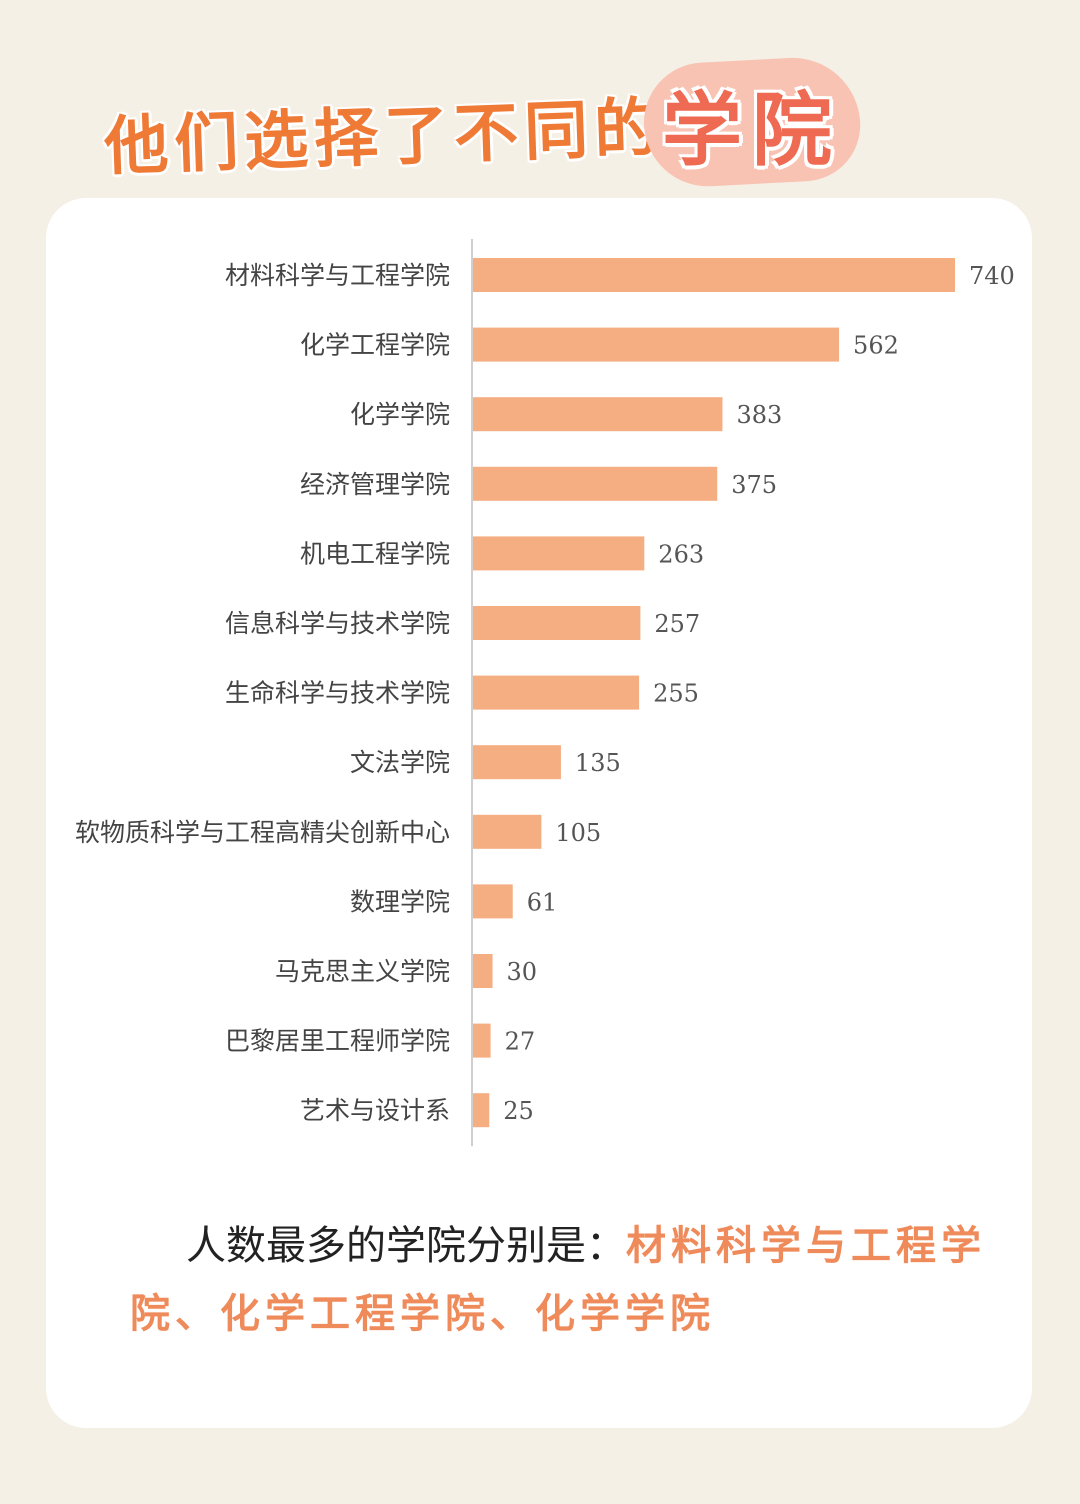  Describe the element at coordinates (375, 553) in the screenshot. I see `category-label: 机电工程学院` at that location.